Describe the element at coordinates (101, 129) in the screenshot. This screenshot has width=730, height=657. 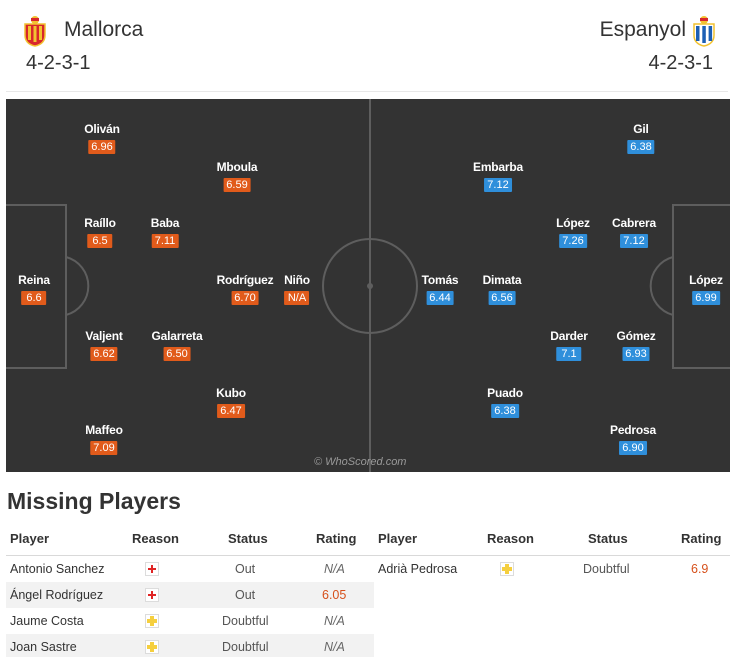
I see `player-name: Oliván` at that location.